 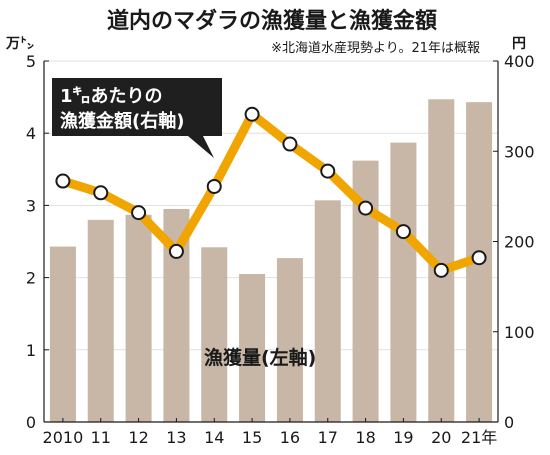 What do you see at coordinates (479, 437) in the screenshot?
I see `x-tick-label: 21年` at bounding box center [479, 437].